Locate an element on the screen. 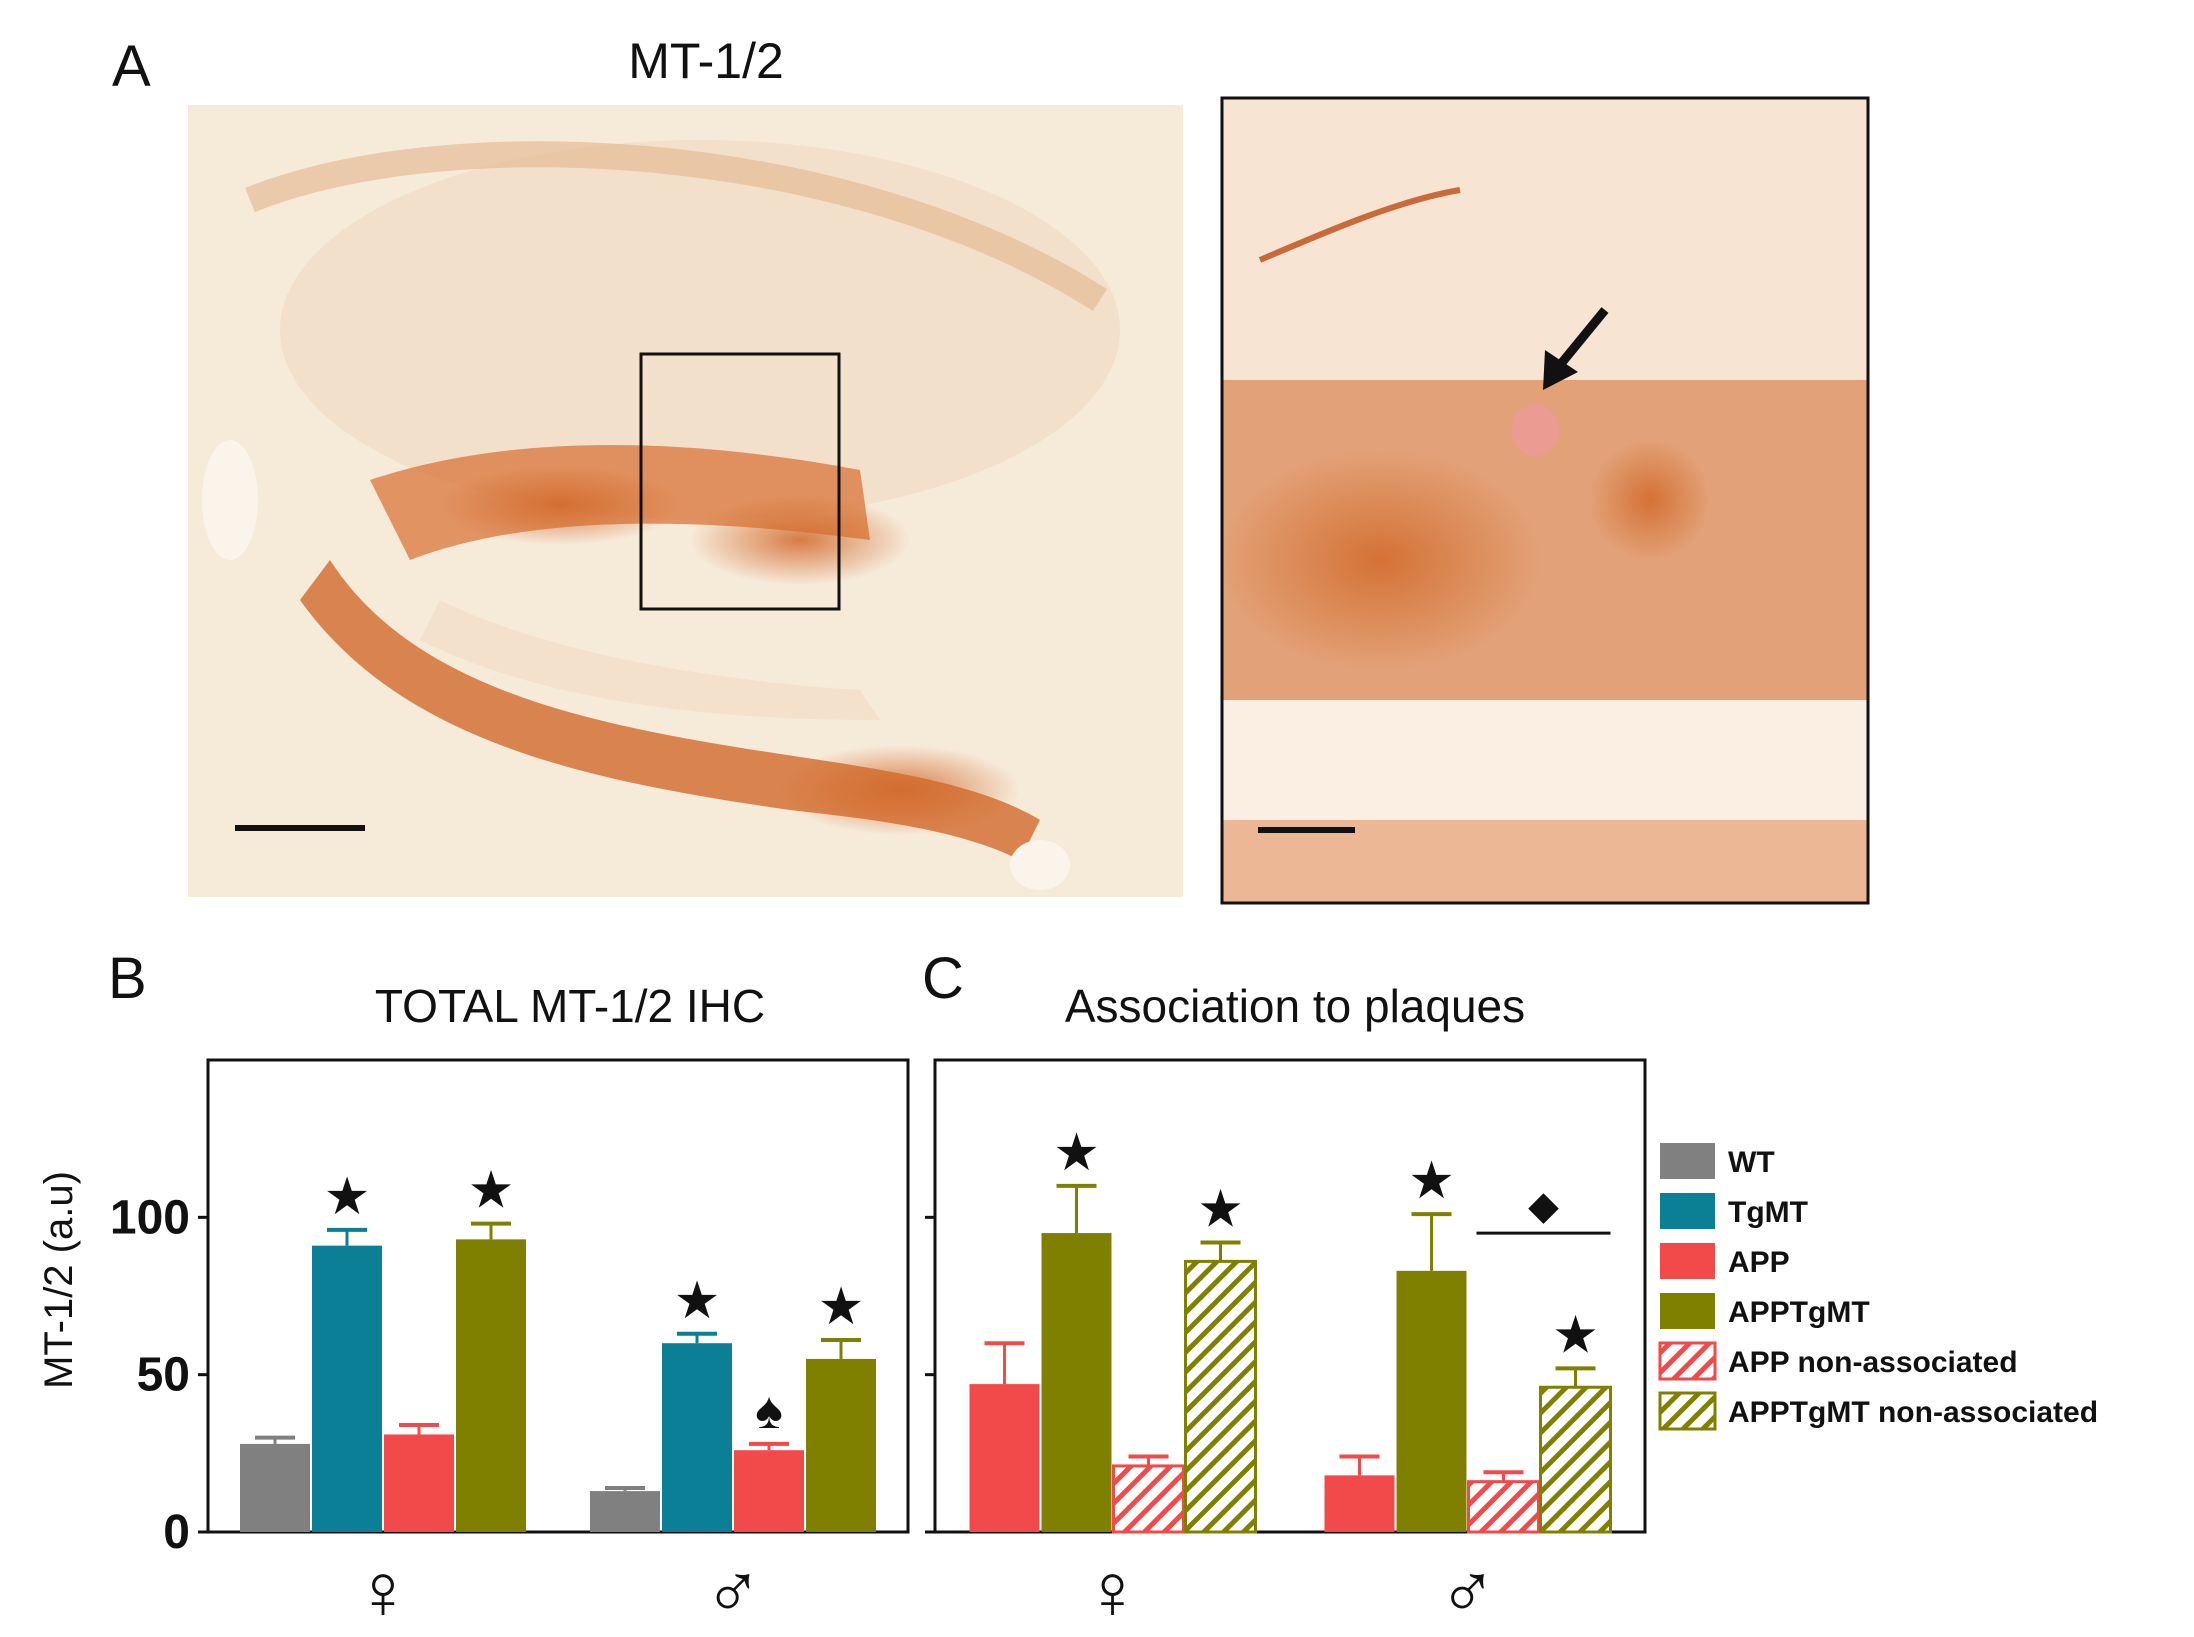  plot-frame-b is located at coordinates (558, 1296).